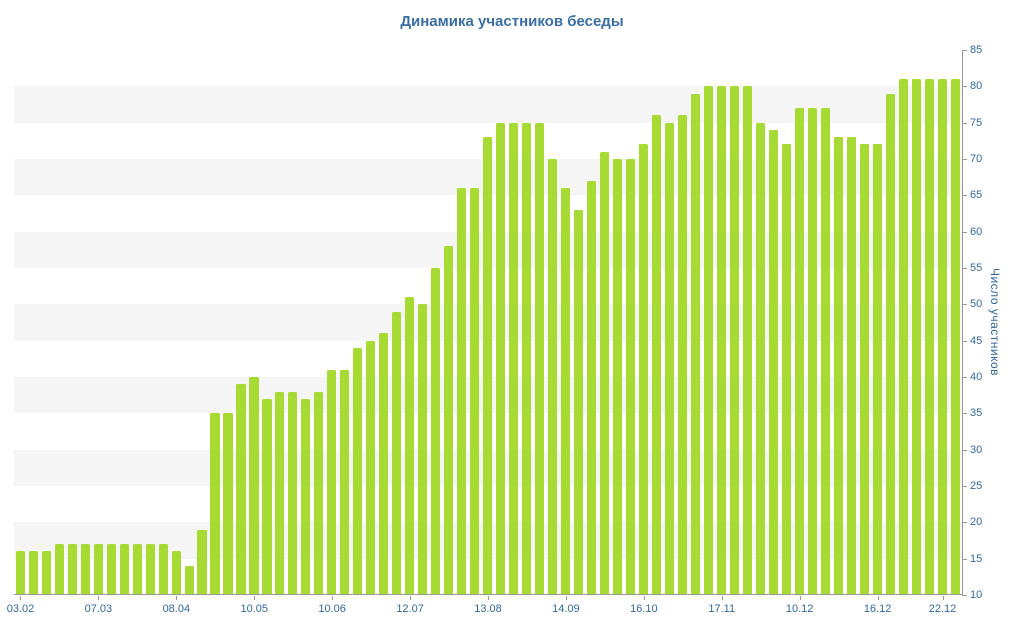 Image resolution: width=1024 pixels, height=640 pixels. What do you see at coordinates (566, 609) in the screenshot?
I see `x-tick-label: 14.09` at bounding box center [566, 609].